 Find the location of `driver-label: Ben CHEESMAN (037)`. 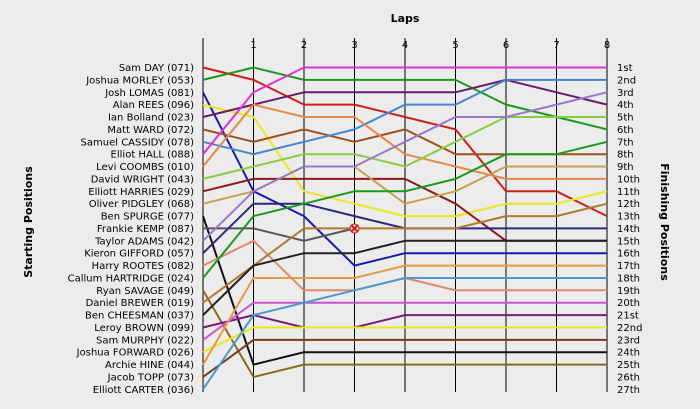

driver-label: Ben CHEESMAN (037) is located at coordinates (139, 316).